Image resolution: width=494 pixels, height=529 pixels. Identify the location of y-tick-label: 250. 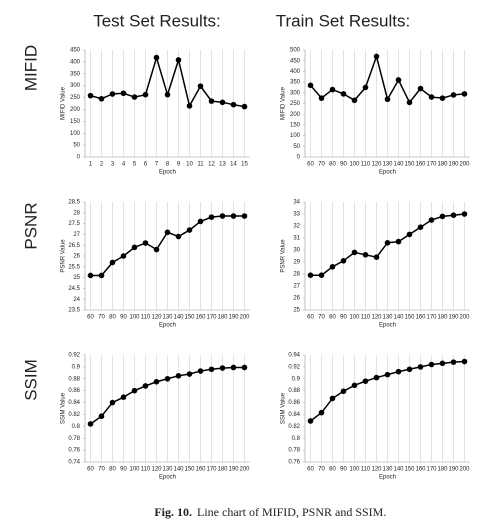
(75, 98).